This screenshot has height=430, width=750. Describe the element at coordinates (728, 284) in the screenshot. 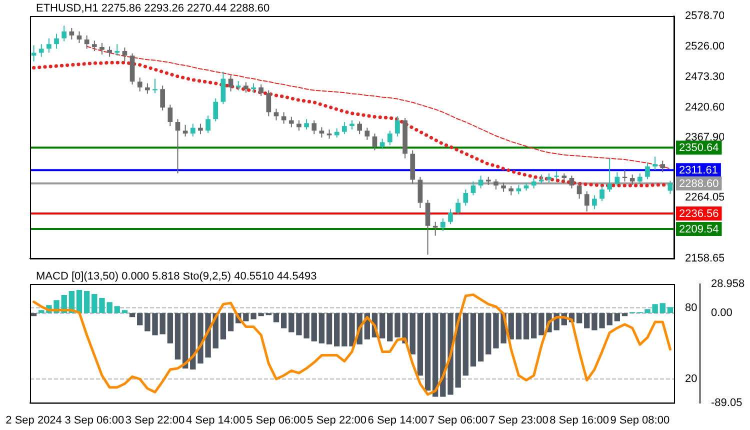

I see `y-tick-label: 28.958` at that location.